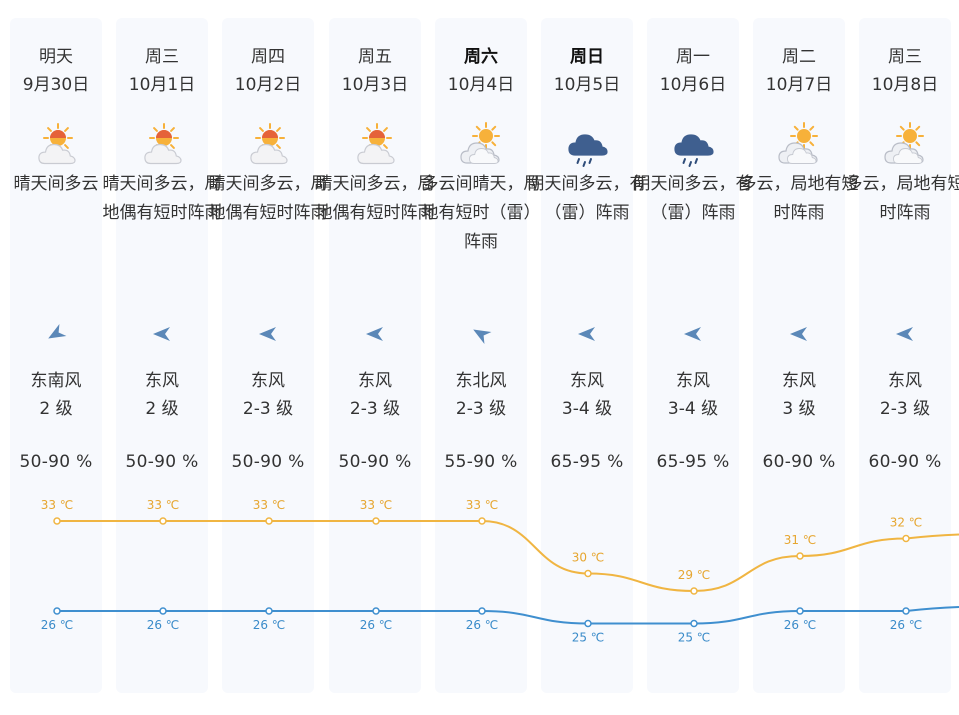 The width and height of the screenshot is (959, 715). What do you see at coordinates (799, 85) in the screenshot?
I see `day-date: 10月7日` at bounding box center [799, 85].